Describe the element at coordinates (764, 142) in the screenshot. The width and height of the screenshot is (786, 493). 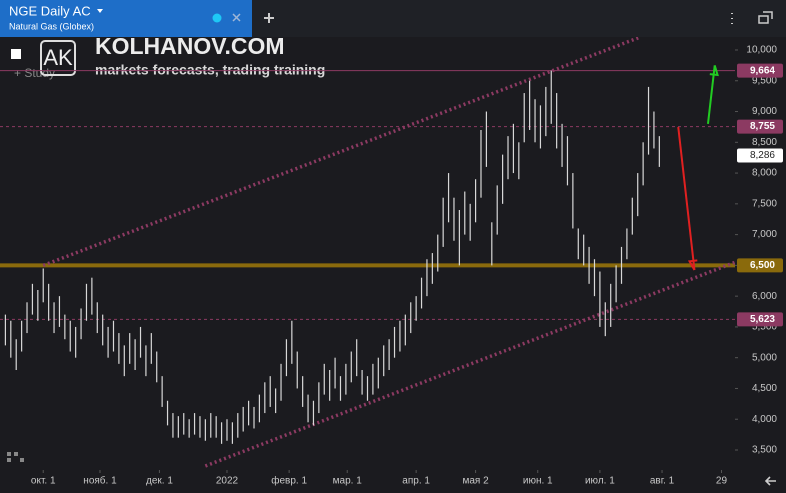
I see `y-tick-label: 8,500` at that location.